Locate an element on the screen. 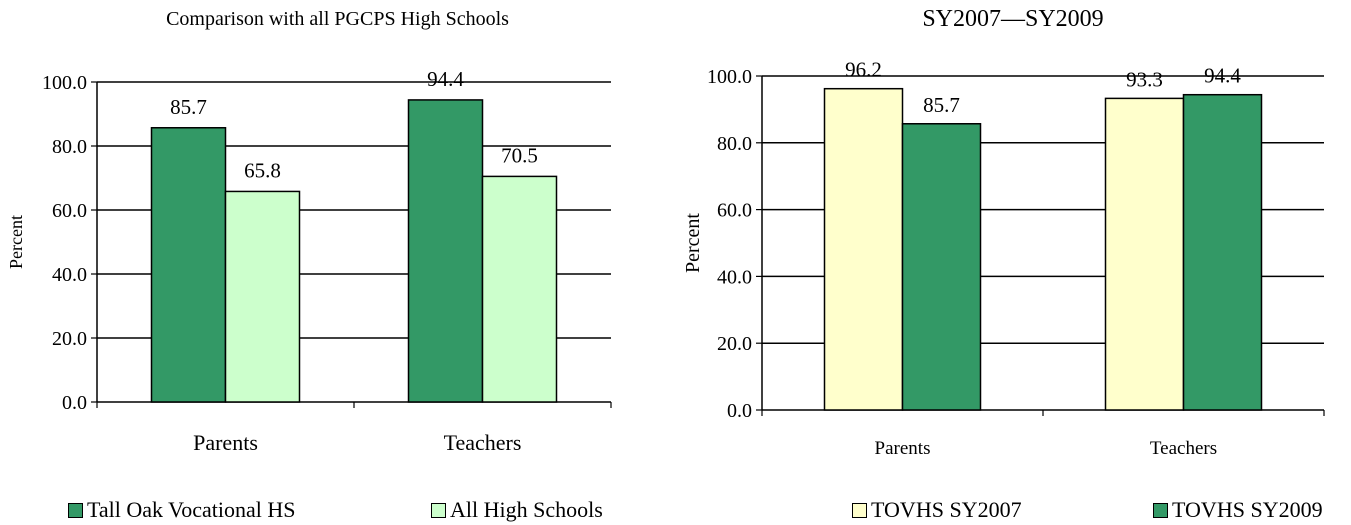 Image resolution: width=1351 pixels, height=525 pixels. chart-title: Comparison with all PGCPS High Schools is located at coordinates (337, 19).